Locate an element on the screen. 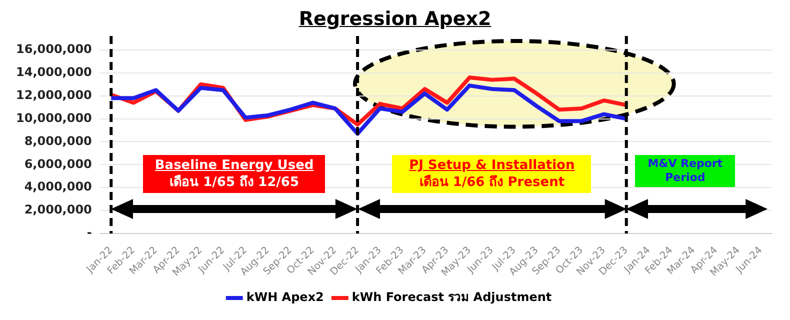 The height and width of the screenshot is (320, 790). annotation: M&V Report Period is located at coordinates (685, 170).